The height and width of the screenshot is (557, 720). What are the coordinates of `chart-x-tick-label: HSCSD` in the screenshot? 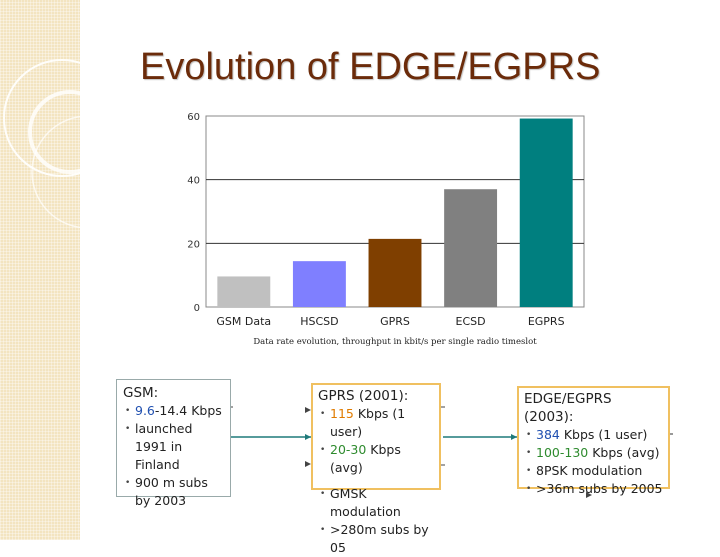 It's located at (319, 321).